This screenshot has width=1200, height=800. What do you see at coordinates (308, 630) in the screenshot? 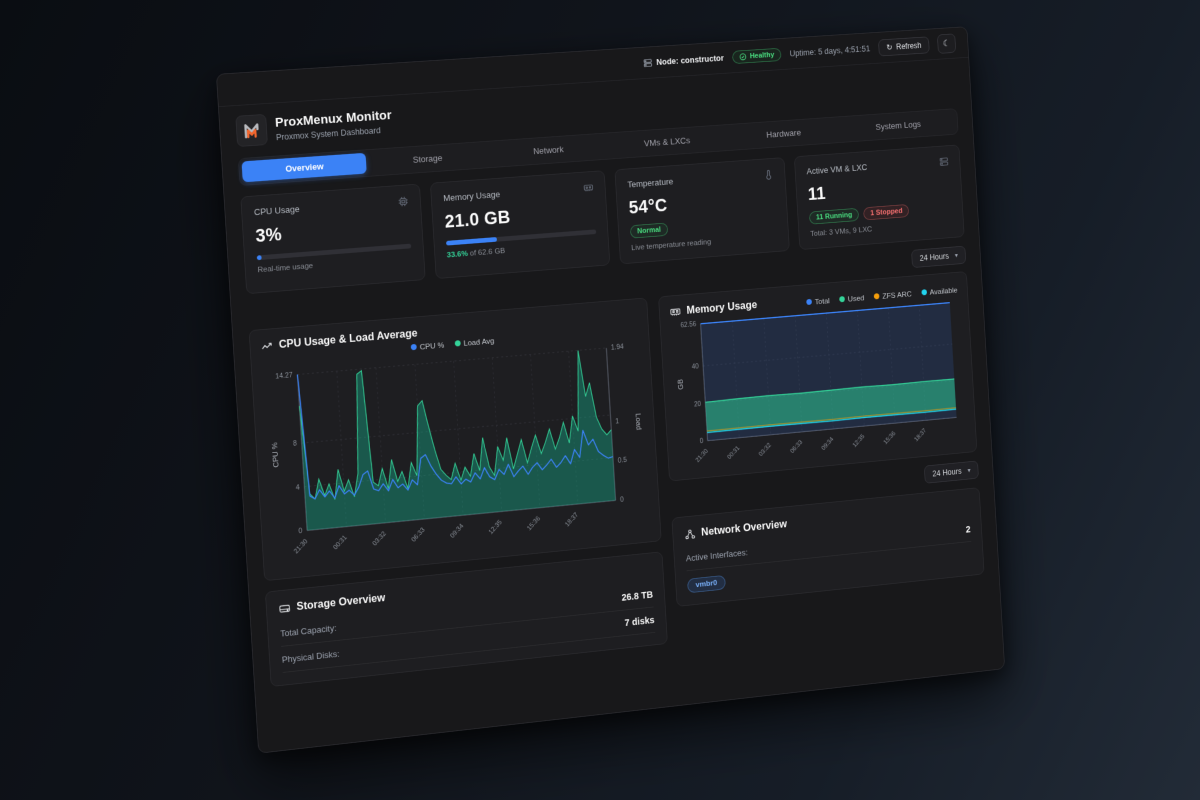
I see `row-label: Total Capacity:` at bounding box center [308, 630].